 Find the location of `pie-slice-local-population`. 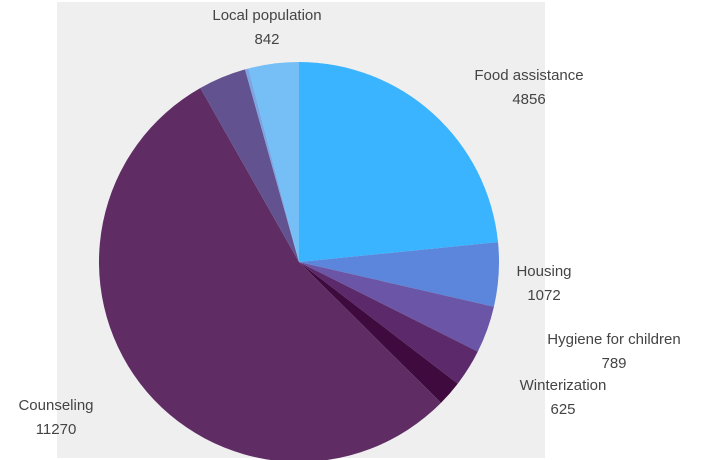

pie-slice-local-population is located at coordinates (273, 162).